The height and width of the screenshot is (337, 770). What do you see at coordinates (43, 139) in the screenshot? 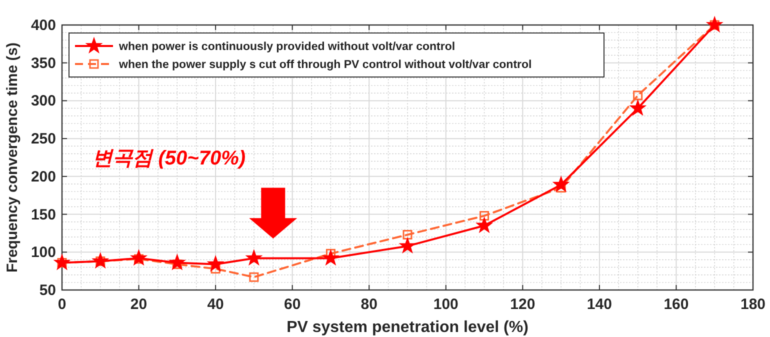
I see `y-tick-label: 250` at bounding box center [43, 139].